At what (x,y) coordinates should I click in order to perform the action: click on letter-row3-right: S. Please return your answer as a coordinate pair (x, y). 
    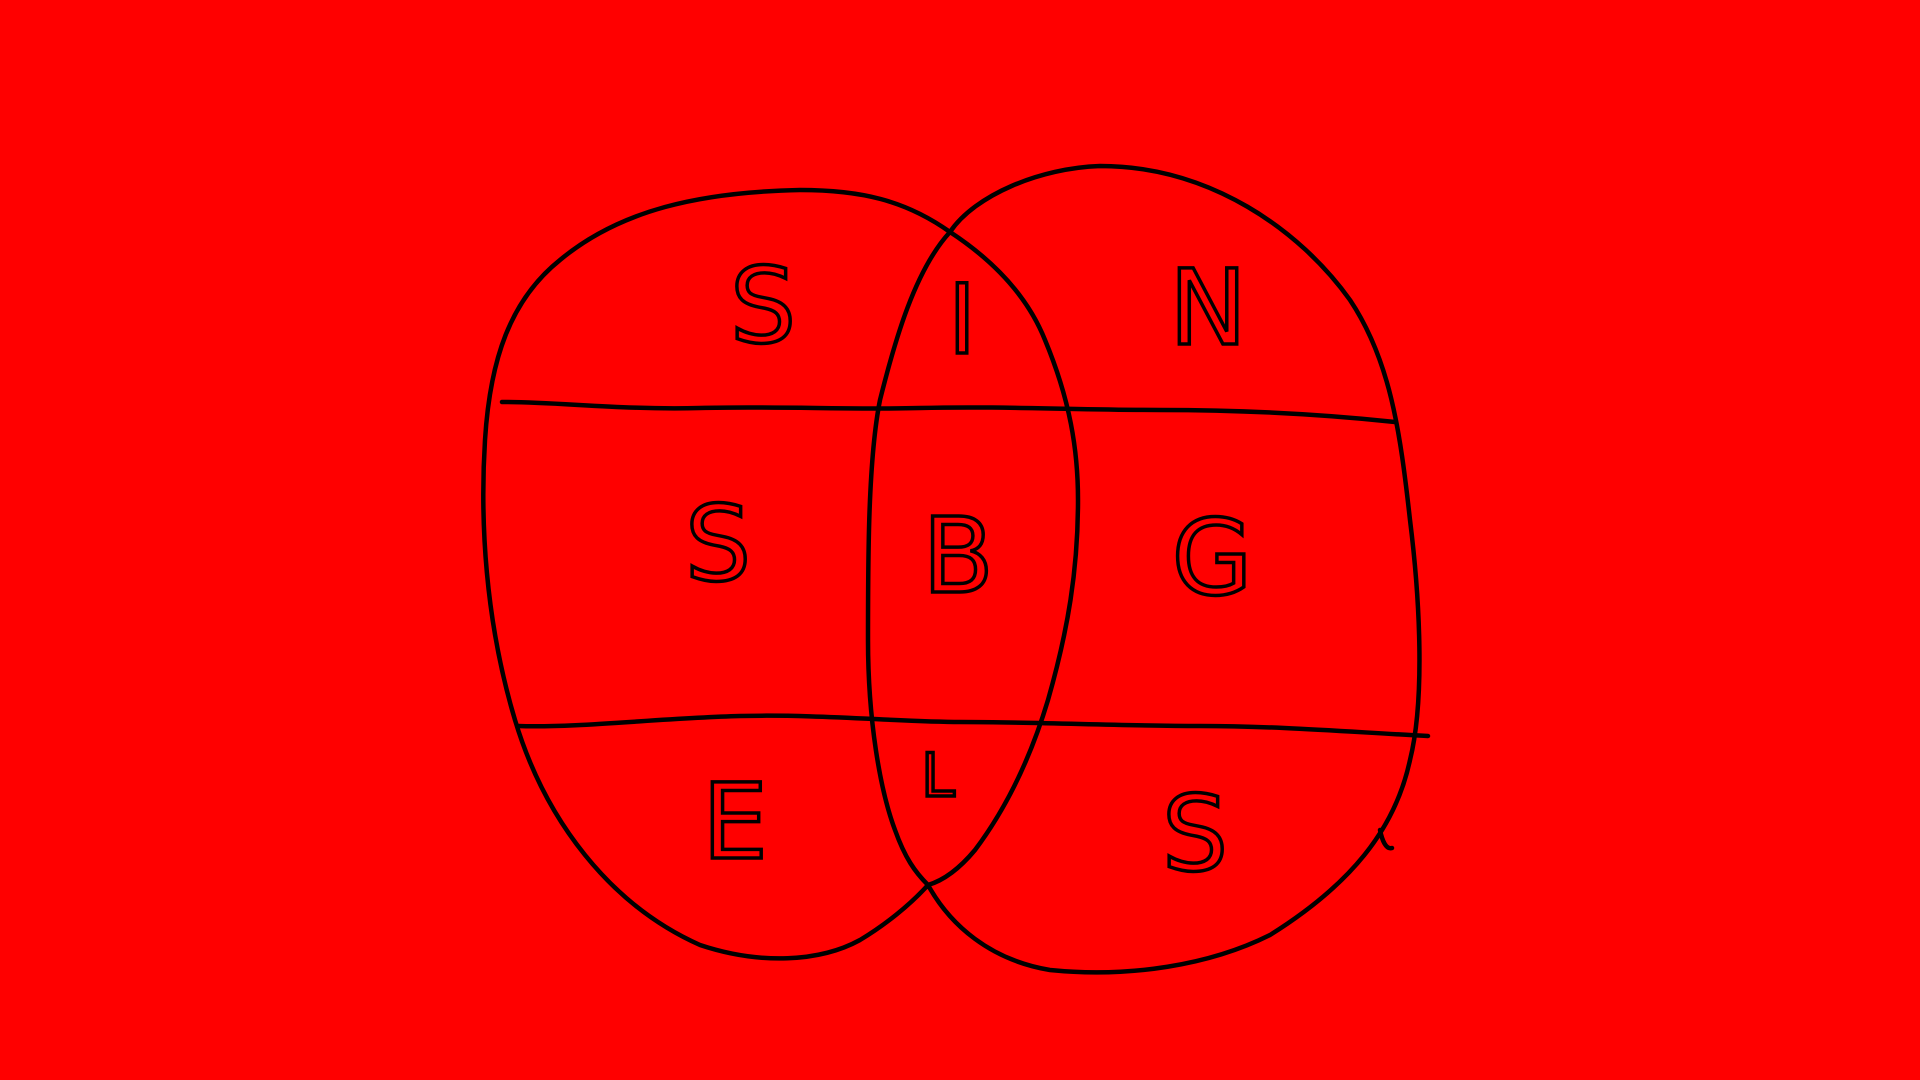
    Looking at the image, I should click on (1195, 834).